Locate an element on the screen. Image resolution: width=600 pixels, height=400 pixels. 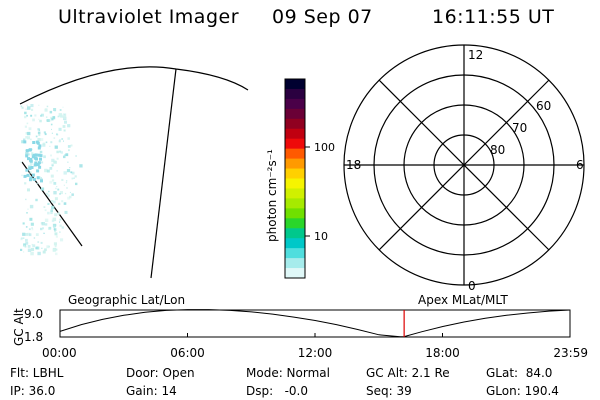
date-label: 09 Sep 07 is located at coordinates (322, 17).